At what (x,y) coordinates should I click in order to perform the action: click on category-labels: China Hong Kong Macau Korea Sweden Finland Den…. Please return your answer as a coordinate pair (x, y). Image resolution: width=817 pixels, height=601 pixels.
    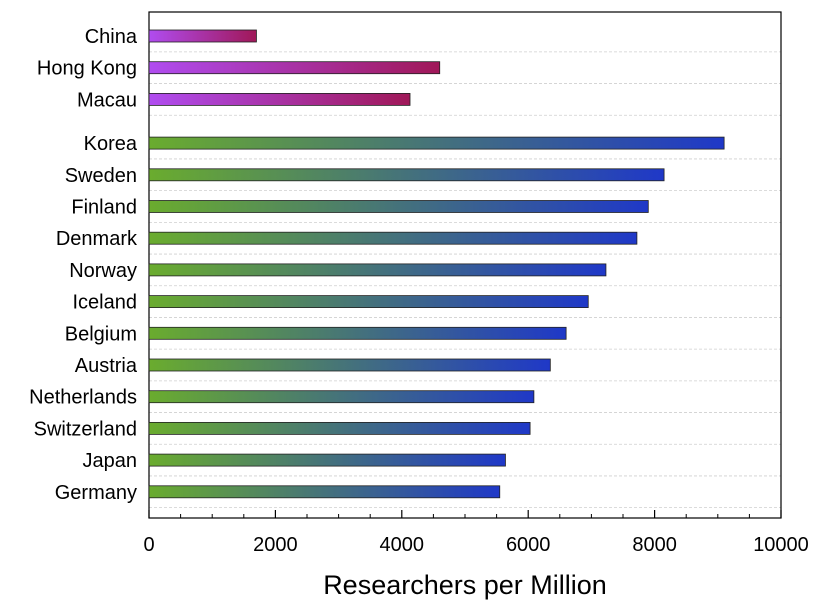
    Looking at the image, I should click on (83, 265).